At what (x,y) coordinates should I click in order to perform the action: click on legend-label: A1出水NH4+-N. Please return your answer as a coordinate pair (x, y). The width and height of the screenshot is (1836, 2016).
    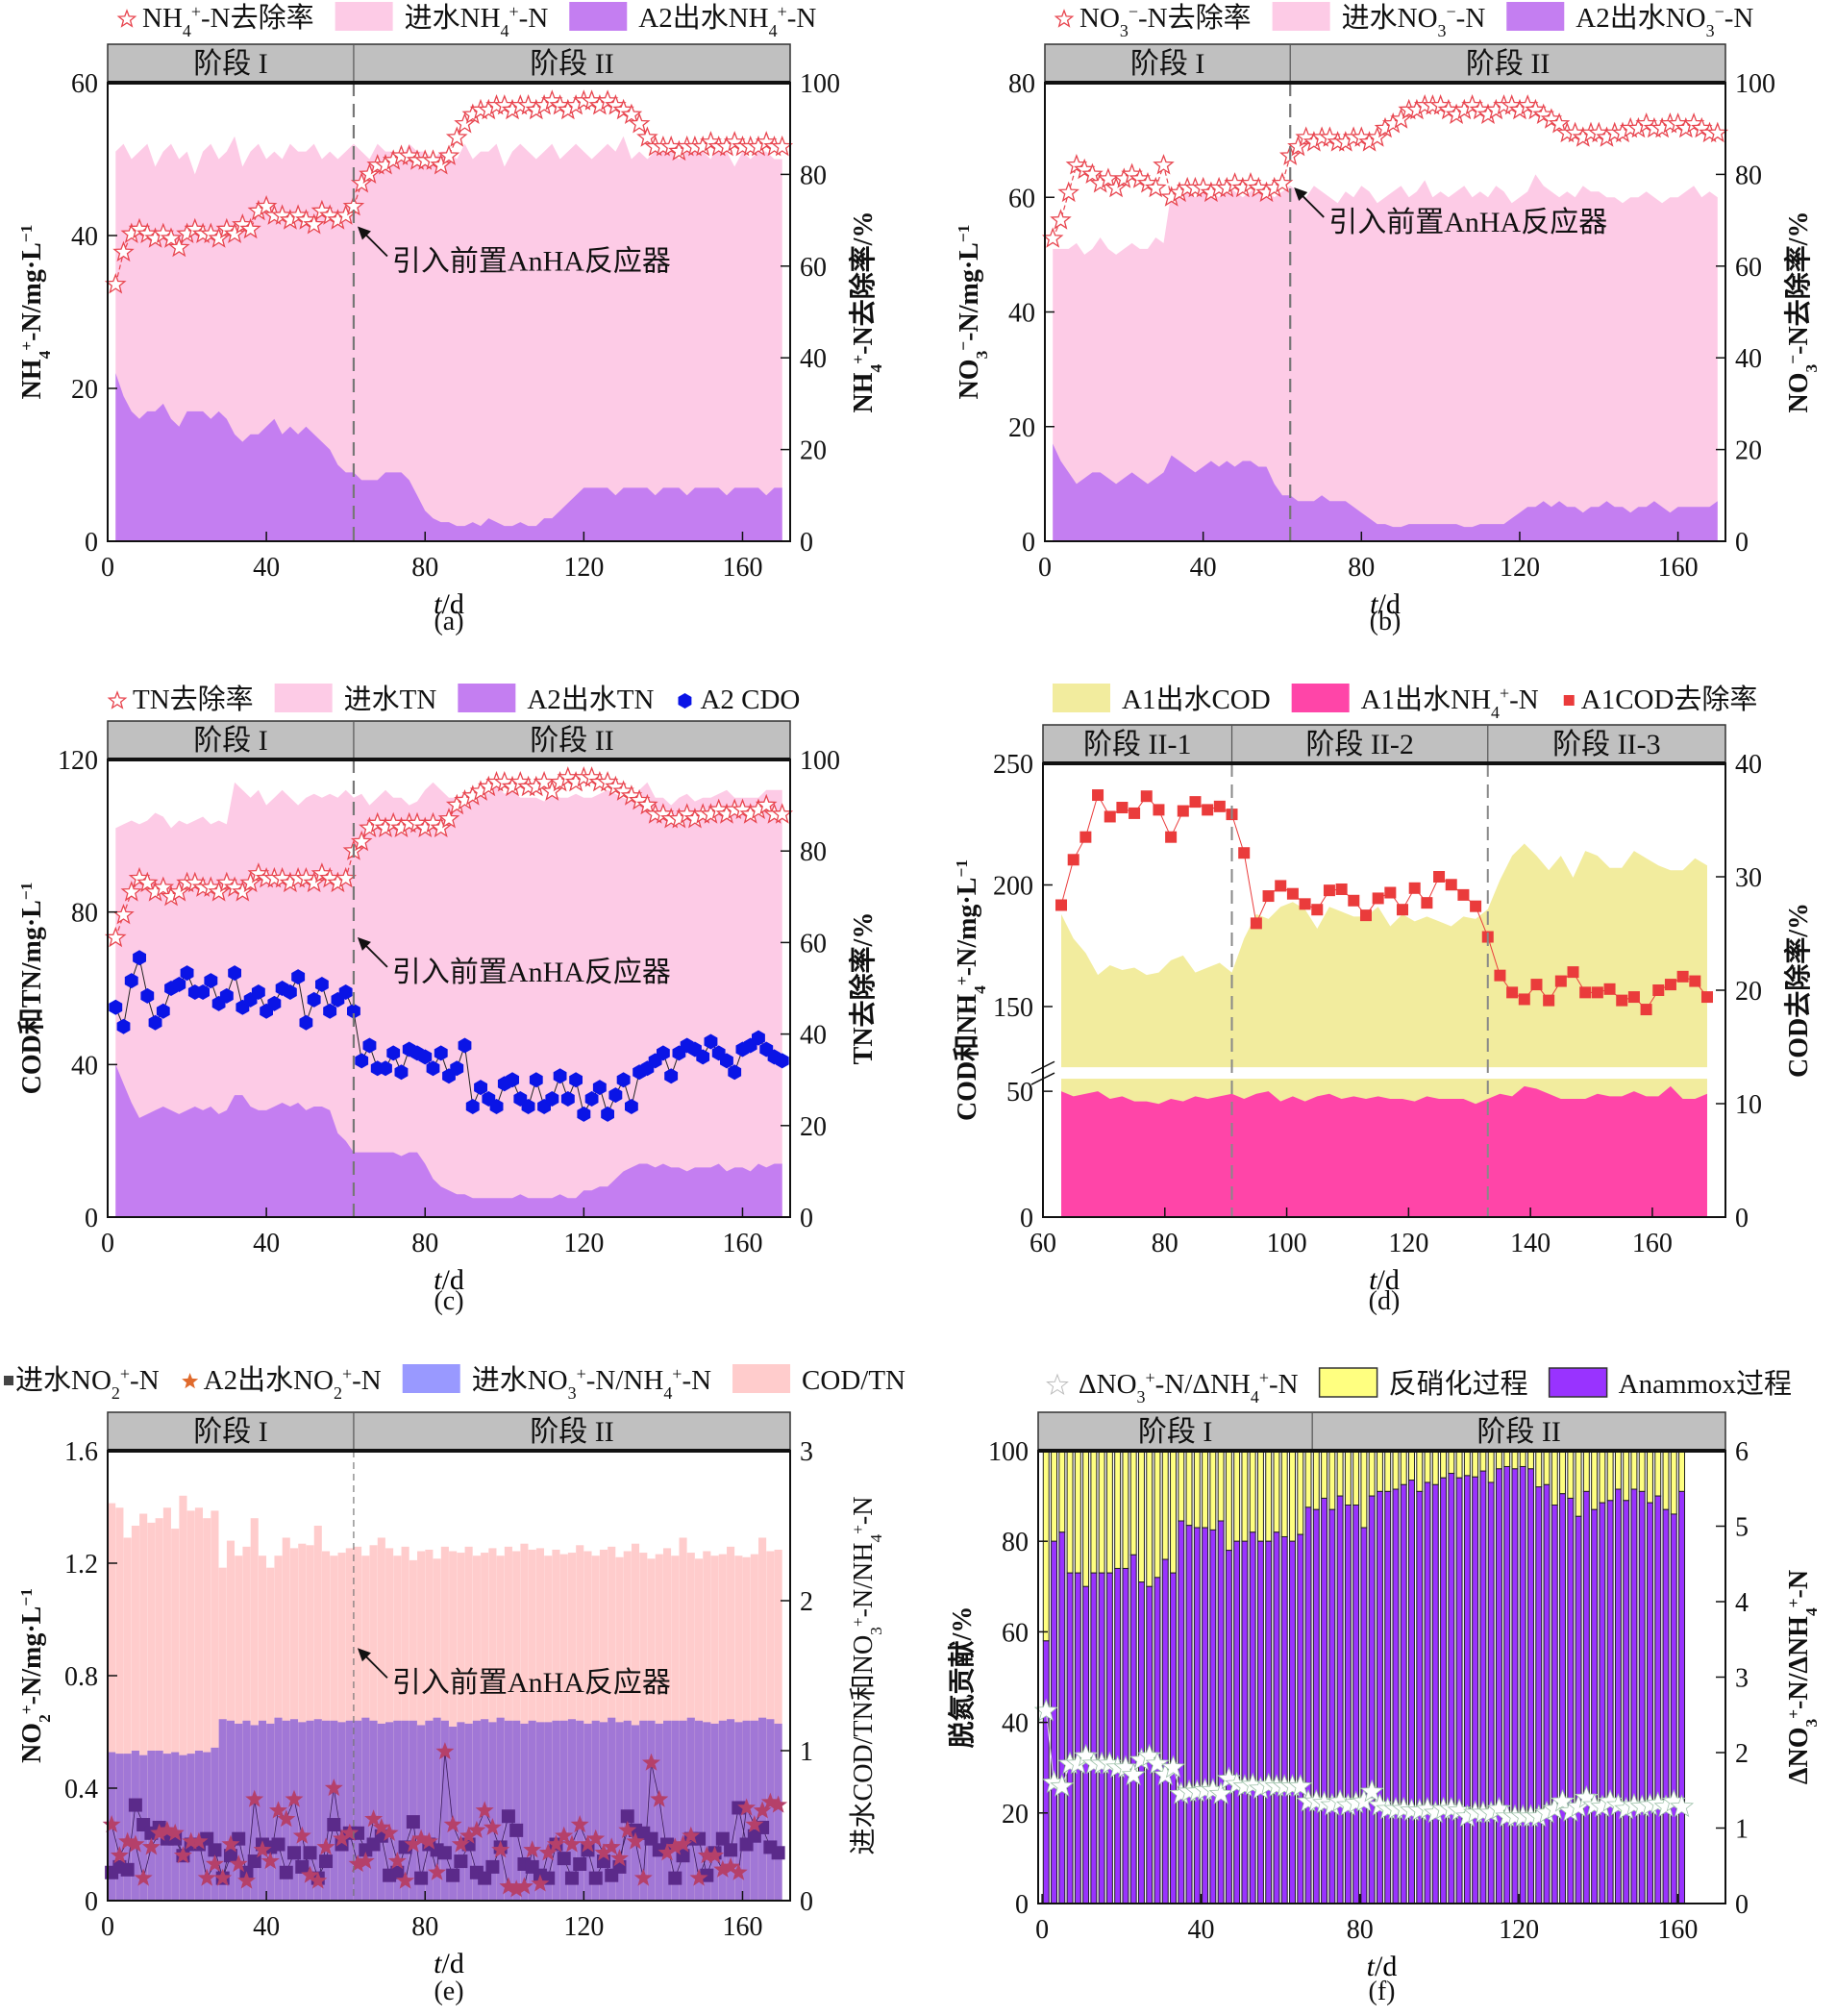
    Looking at the image, I should click on (1450, 703).